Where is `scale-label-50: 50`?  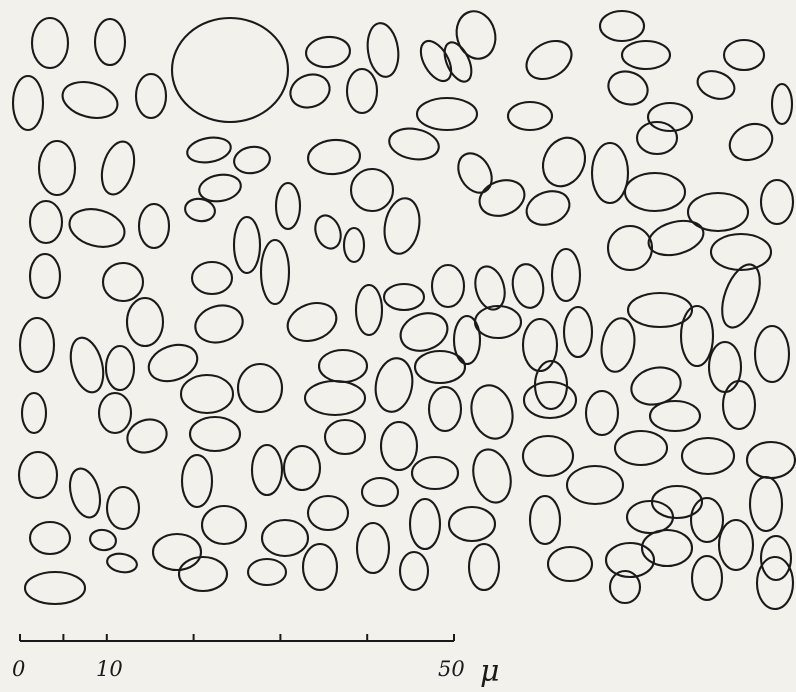 scale-label-50: 50 is located at coordinates (451, 669).